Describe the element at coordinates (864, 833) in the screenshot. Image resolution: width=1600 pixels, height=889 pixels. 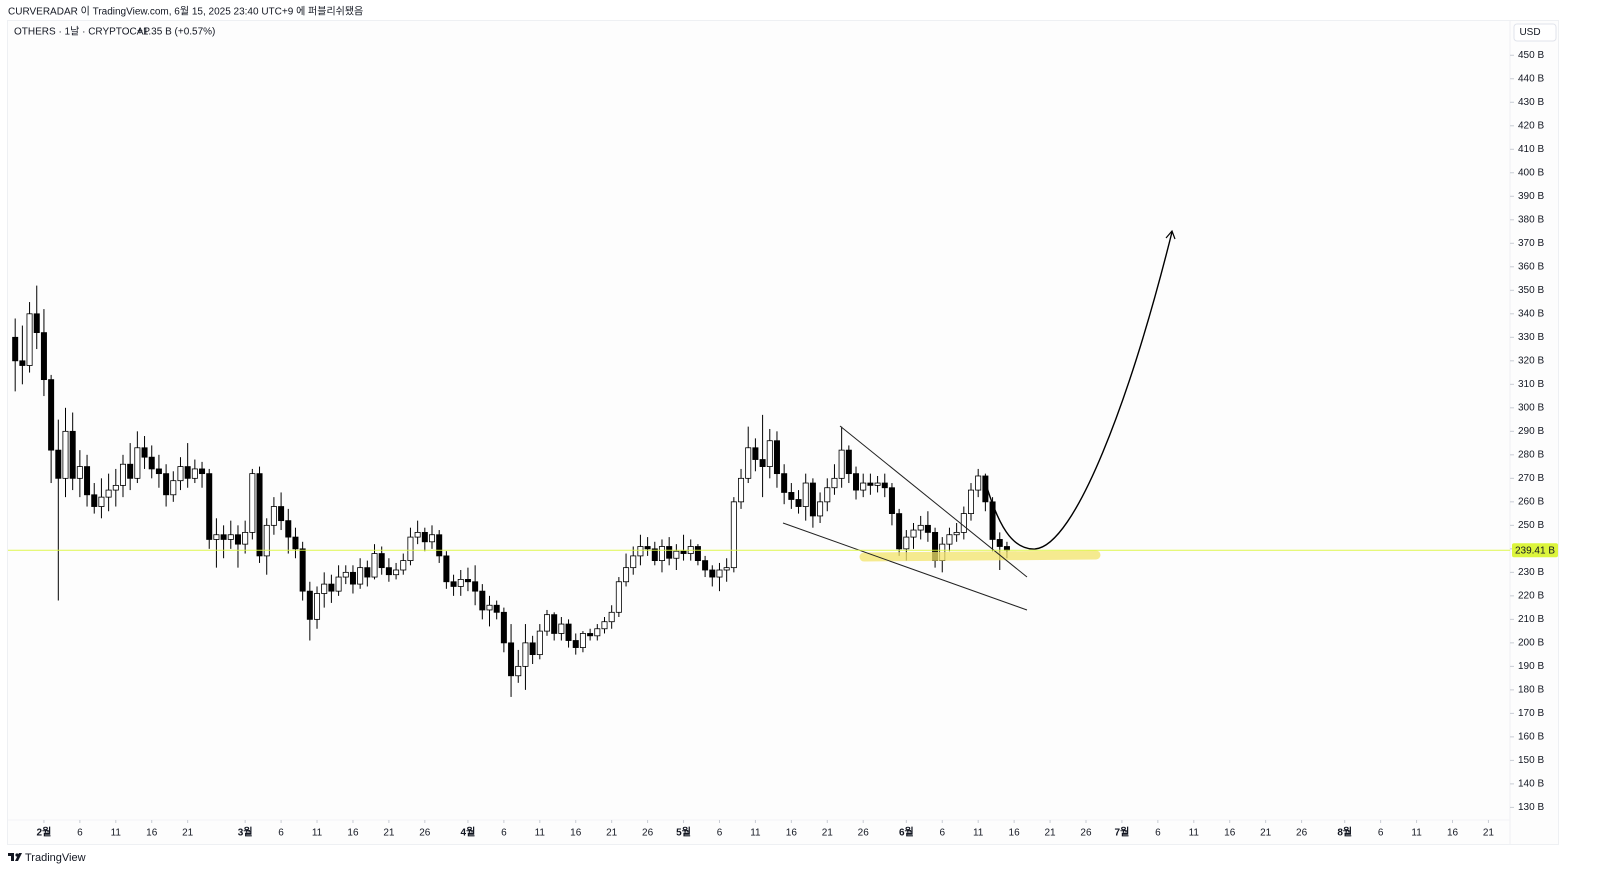
I see `x-tick-label: 26` at that location.